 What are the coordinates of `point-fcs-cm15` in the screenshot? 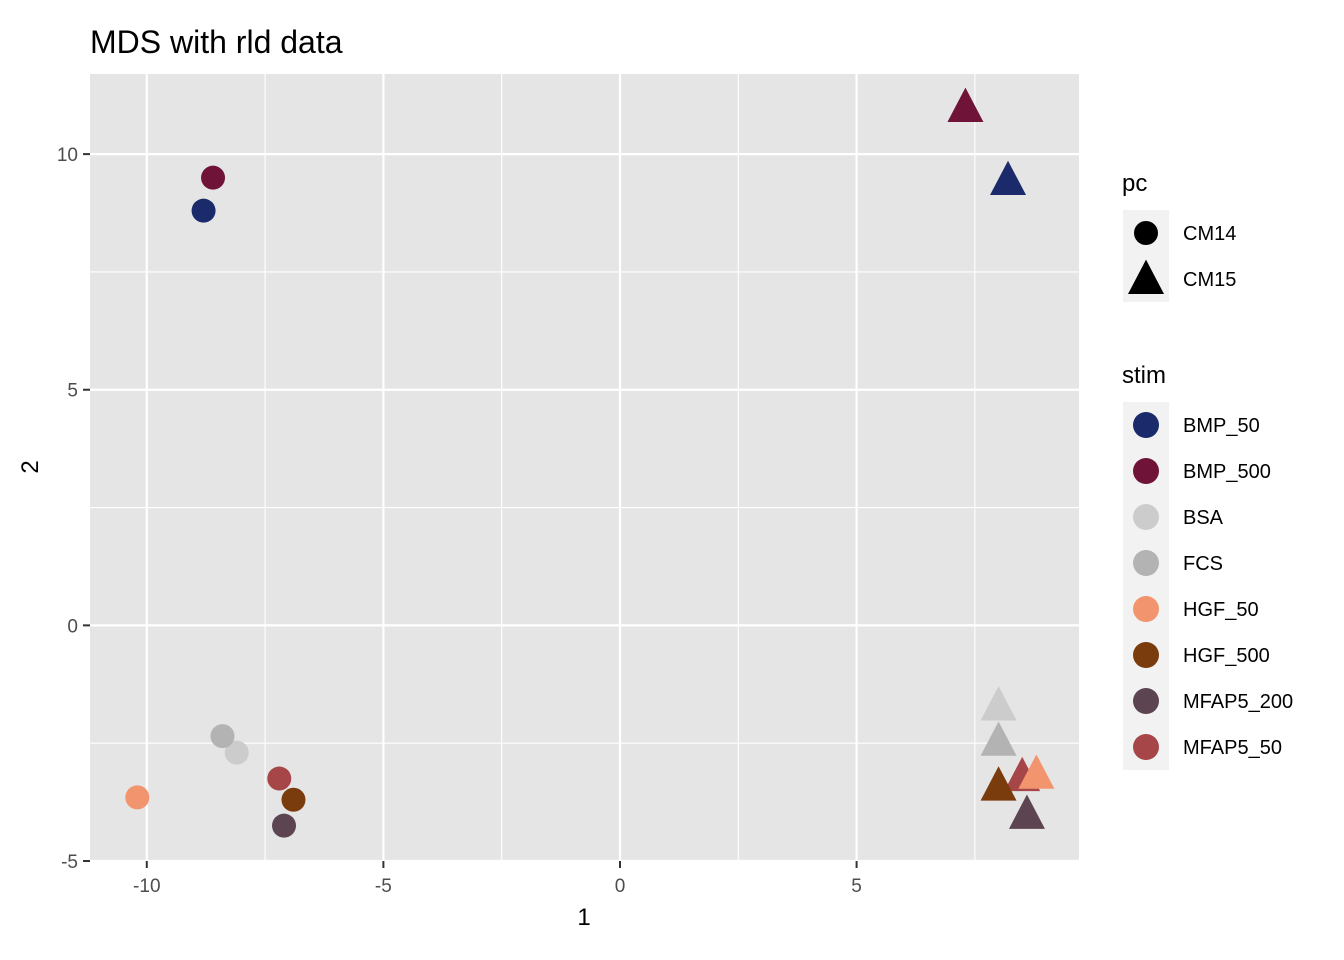 It's located at (998, 738).